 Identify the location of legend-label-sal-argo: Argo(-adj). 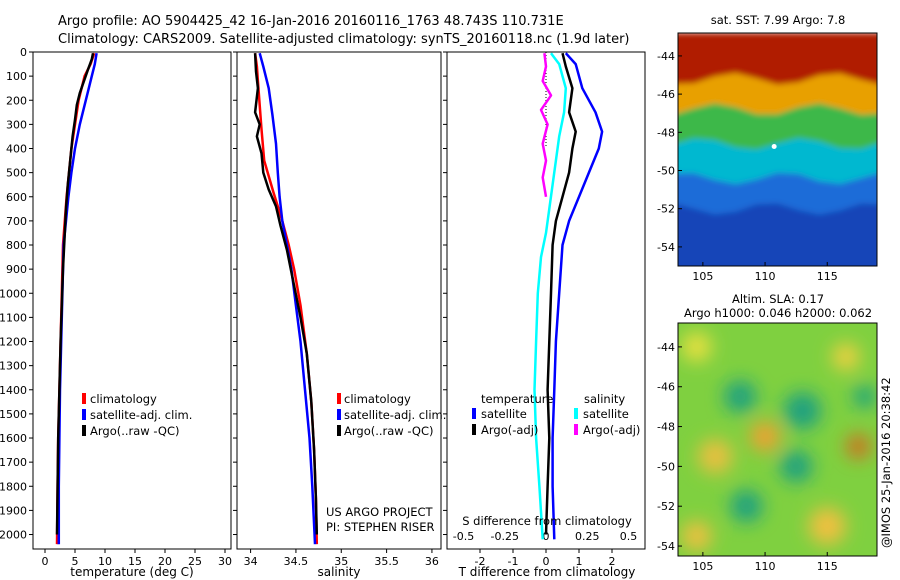
(611, 430).